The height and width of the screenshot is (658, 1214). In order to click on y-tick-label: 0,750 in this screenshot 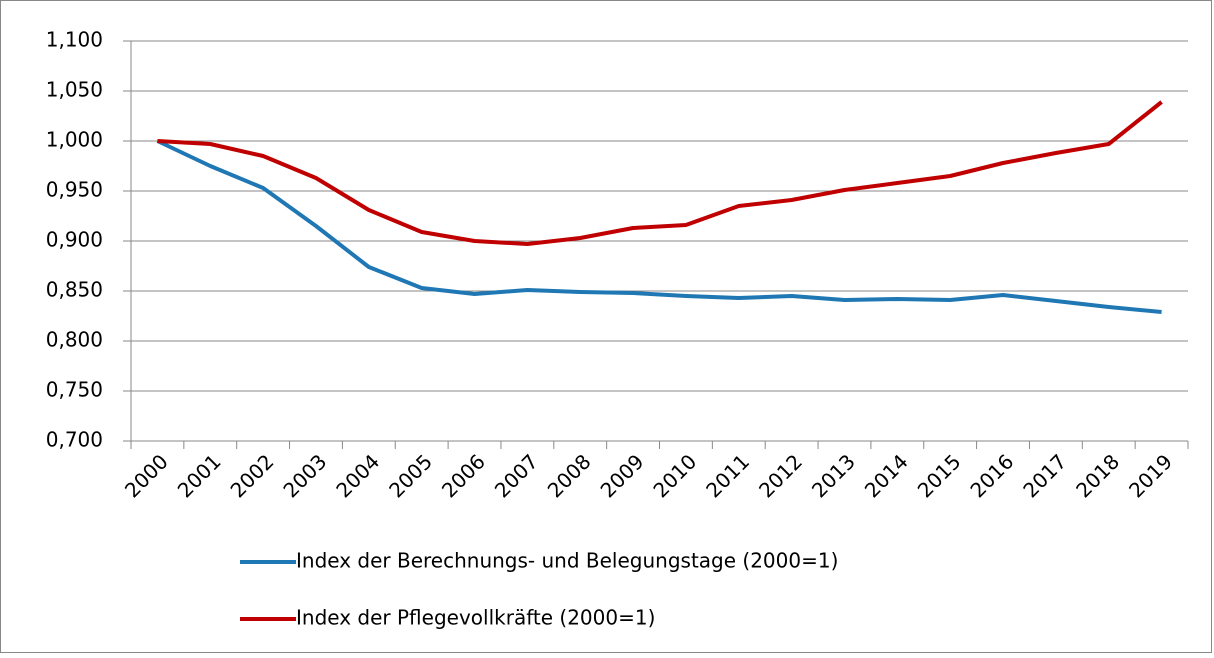, I will do `click(74, 390)`.